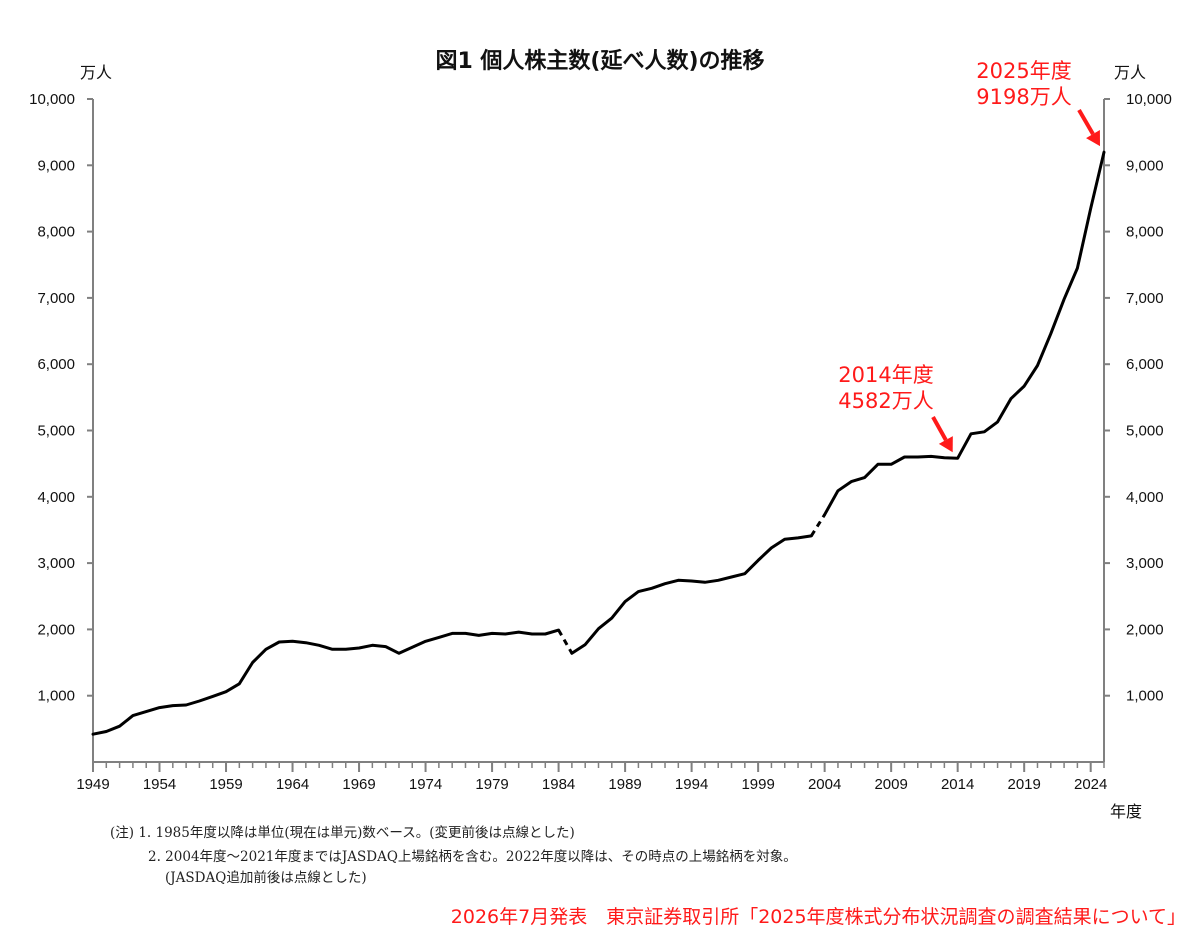  Describe the element at coordinates (56, 563) in the screenshot. I see `left-y-tick-label: 3,000` at that location.